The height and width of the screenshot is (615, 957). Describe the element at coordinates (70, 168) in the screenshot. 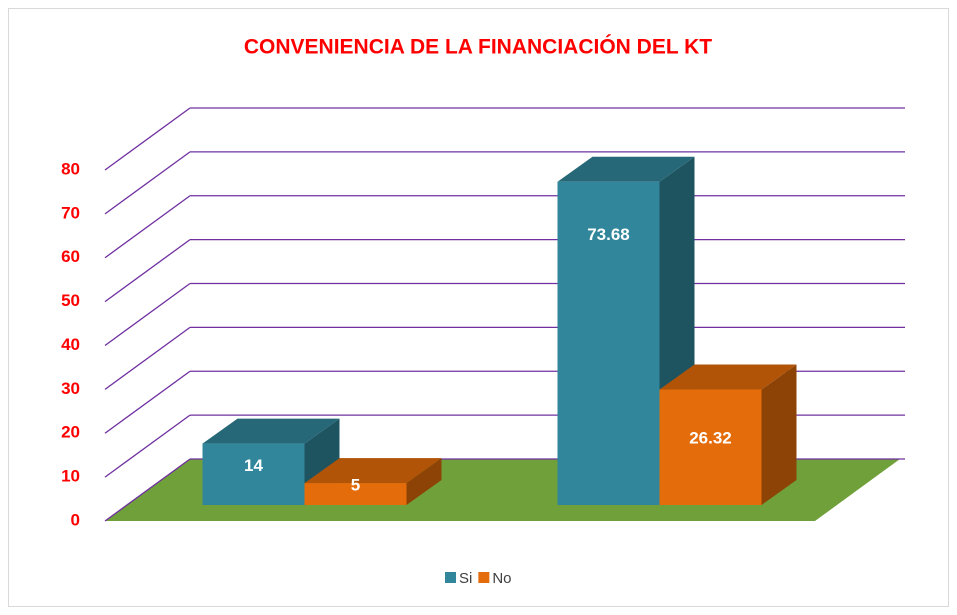

I see `y-tick-label: 80` at that location.